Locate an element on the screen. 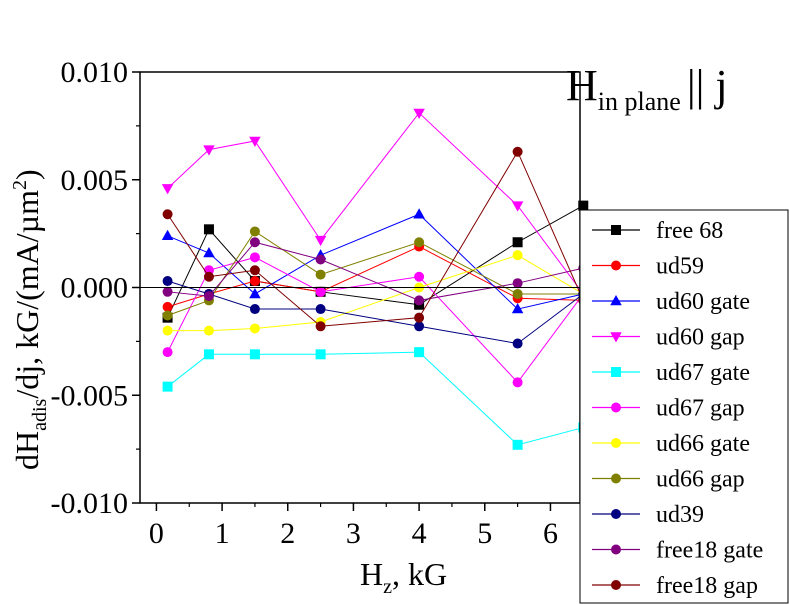  x-tick-label: 1 is located at coordinates (222, 533).